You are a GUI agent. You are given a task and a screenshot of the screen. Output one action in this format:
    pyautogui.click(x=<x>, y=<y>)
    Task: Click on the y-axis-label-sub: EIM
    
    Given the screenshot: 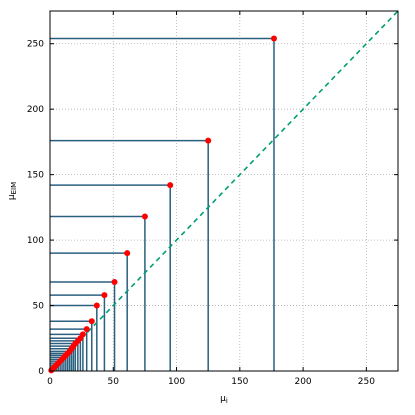 What is the action you would take?
    pyautogui.click(x=14, y=188)
    